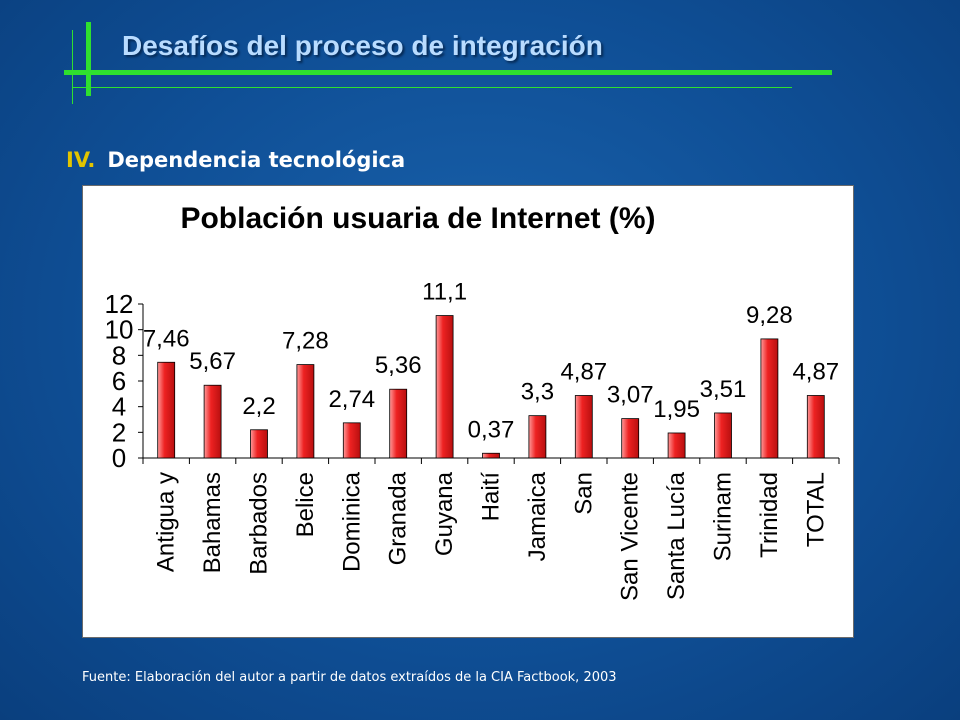 This screenshot has width=960, height=720. I want to click on data-label: 3,07, so click(630, 395).